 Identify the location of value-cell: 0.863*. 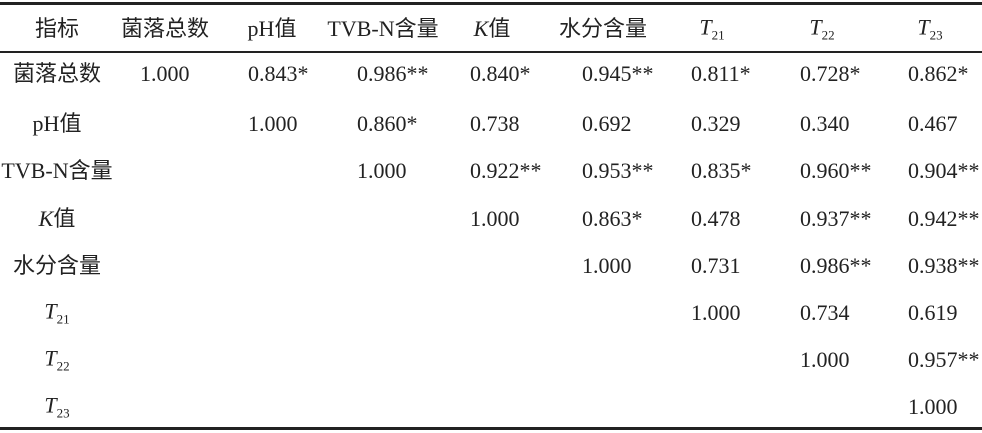
(612, 218).